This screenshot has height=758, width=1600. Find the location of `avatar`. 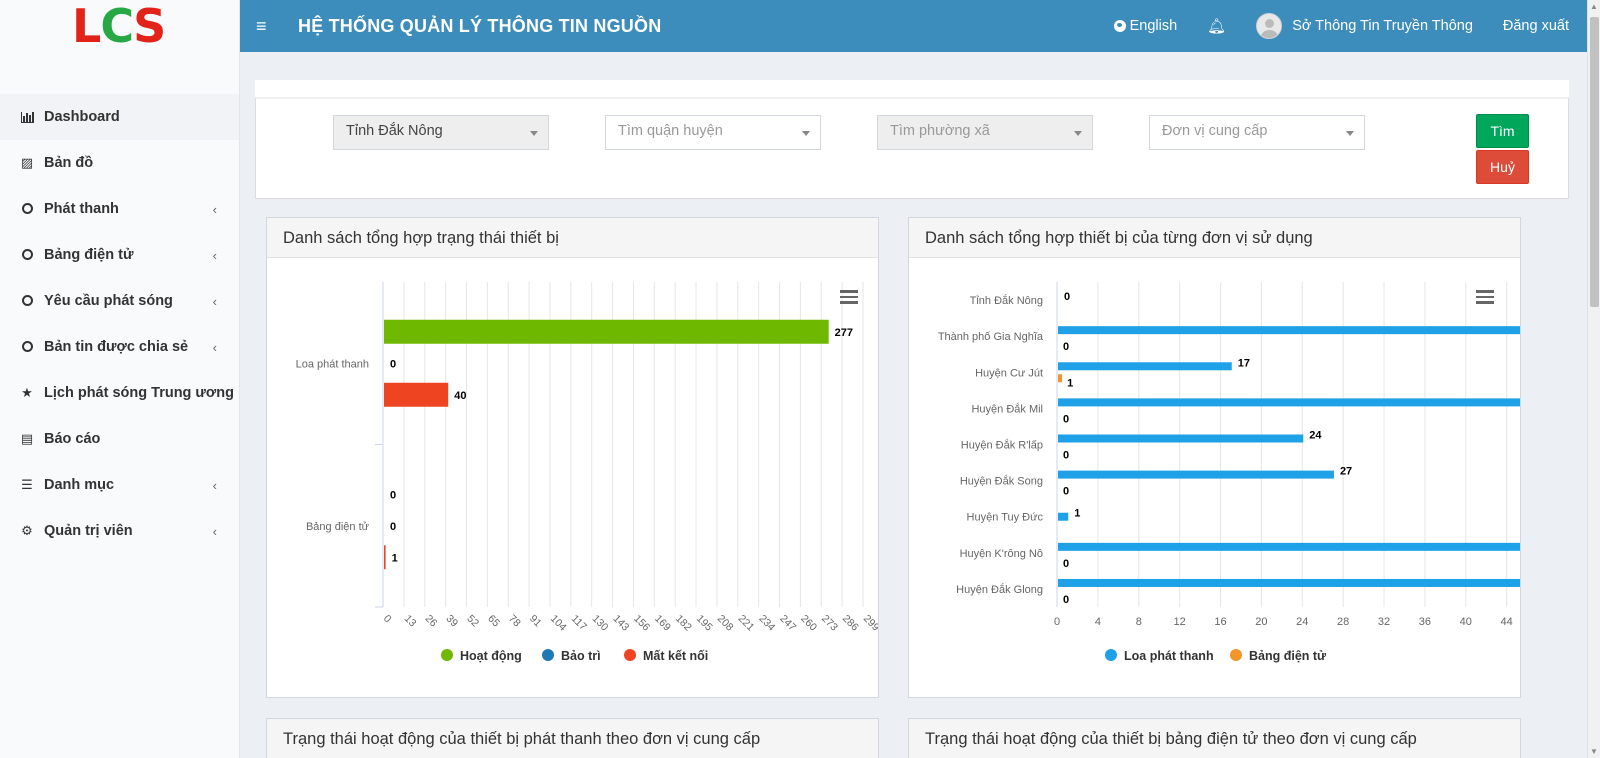

avatar is located at coordinates (1269, 26).